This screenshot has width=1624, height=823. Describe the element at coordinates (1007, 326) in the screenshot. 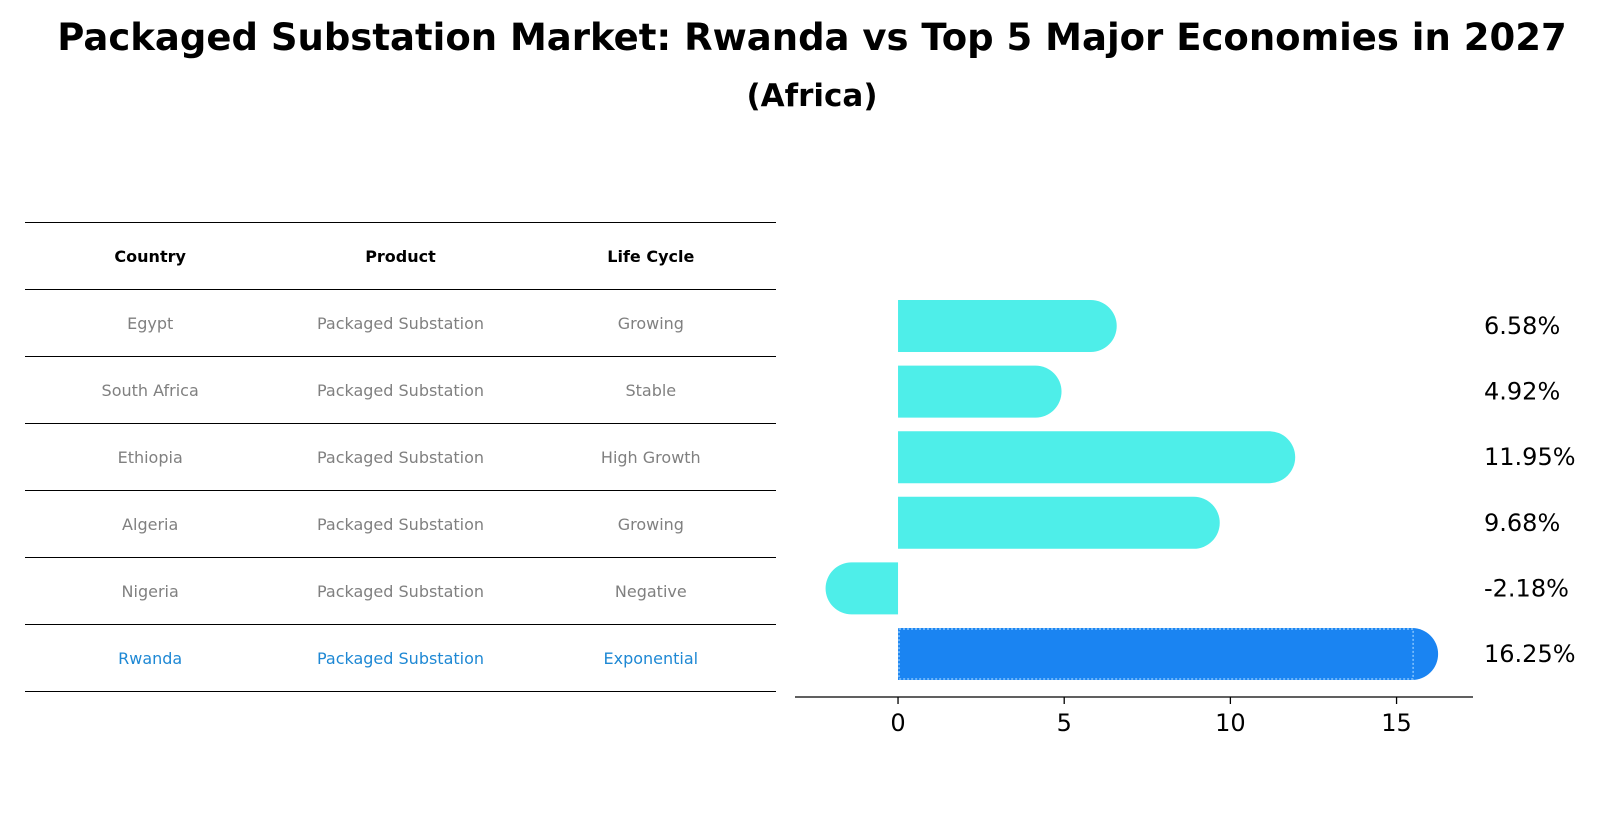

I see `bar-egypt` at that location.